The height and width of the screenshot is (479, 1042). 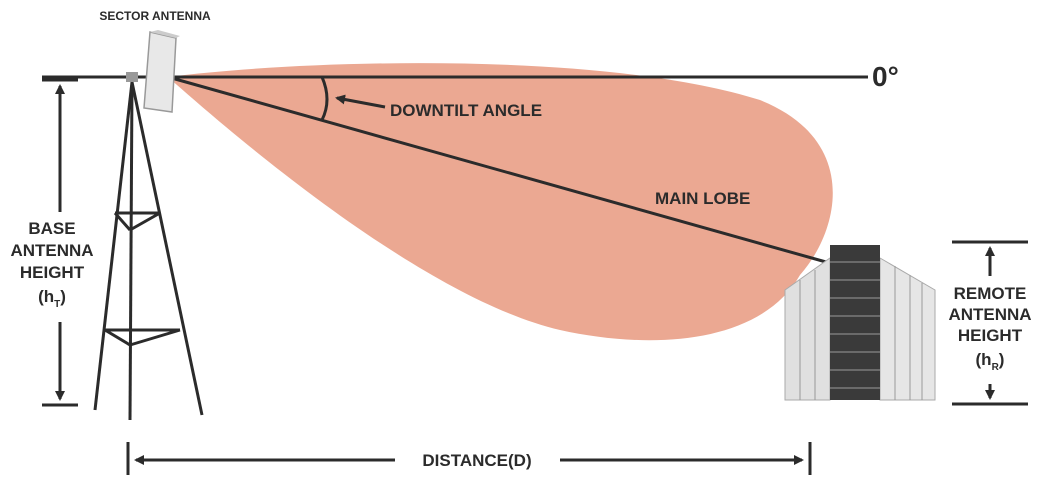 I want to click on base-line-1: BASE, so click(x=51, y=228).